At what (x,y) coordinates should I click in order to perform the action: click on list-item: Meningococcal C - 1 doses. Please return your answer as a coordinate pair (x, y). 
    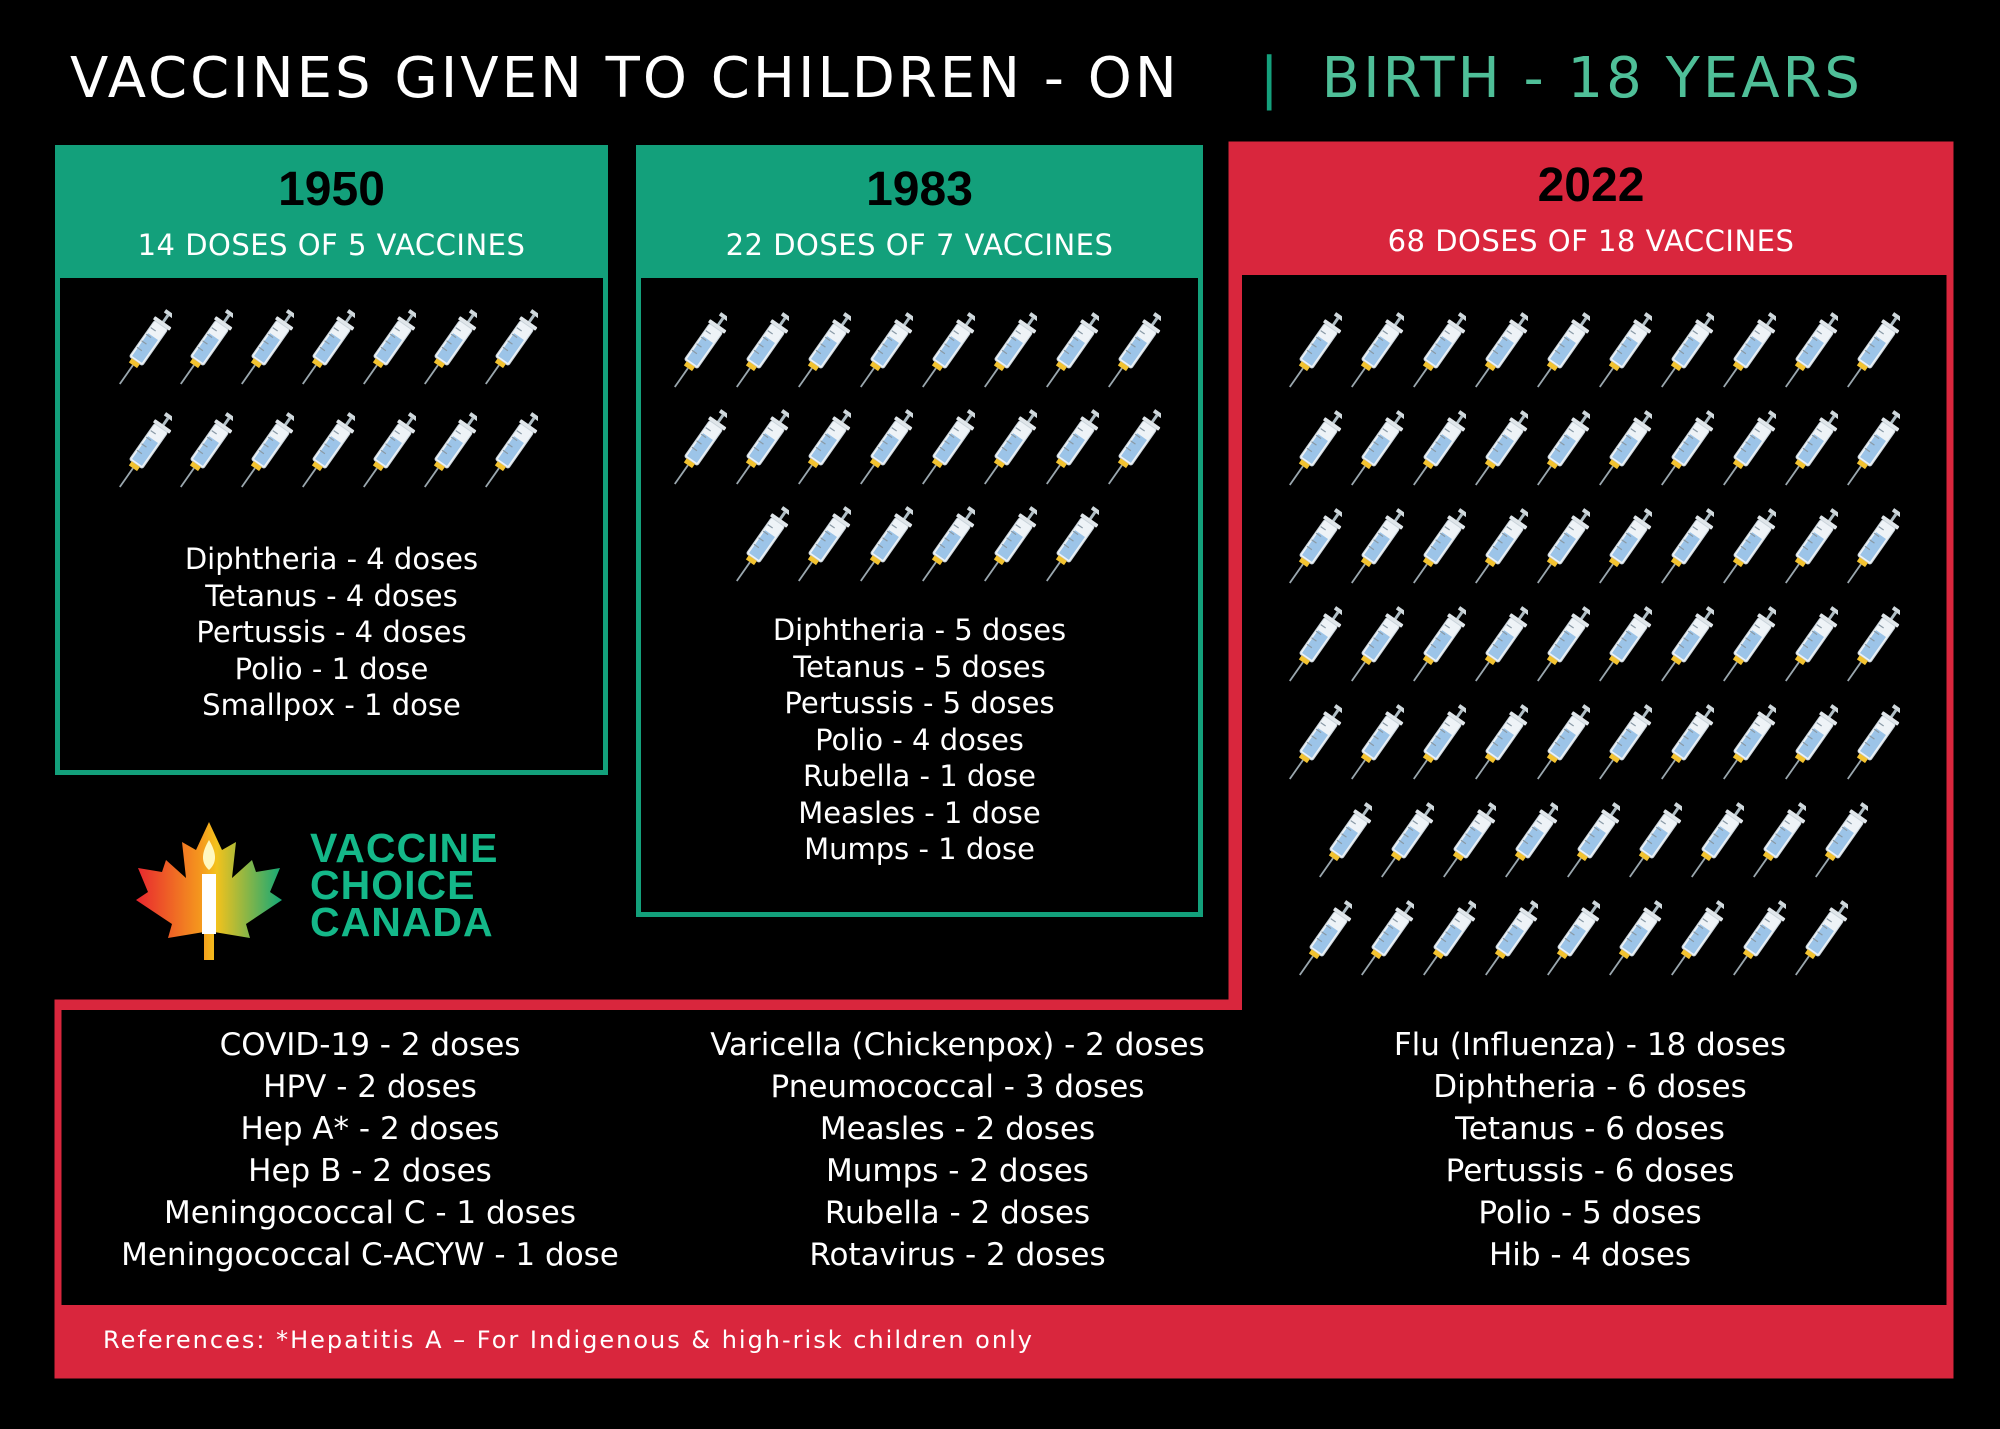
    Looking at the image, I should click on (370, 1213).